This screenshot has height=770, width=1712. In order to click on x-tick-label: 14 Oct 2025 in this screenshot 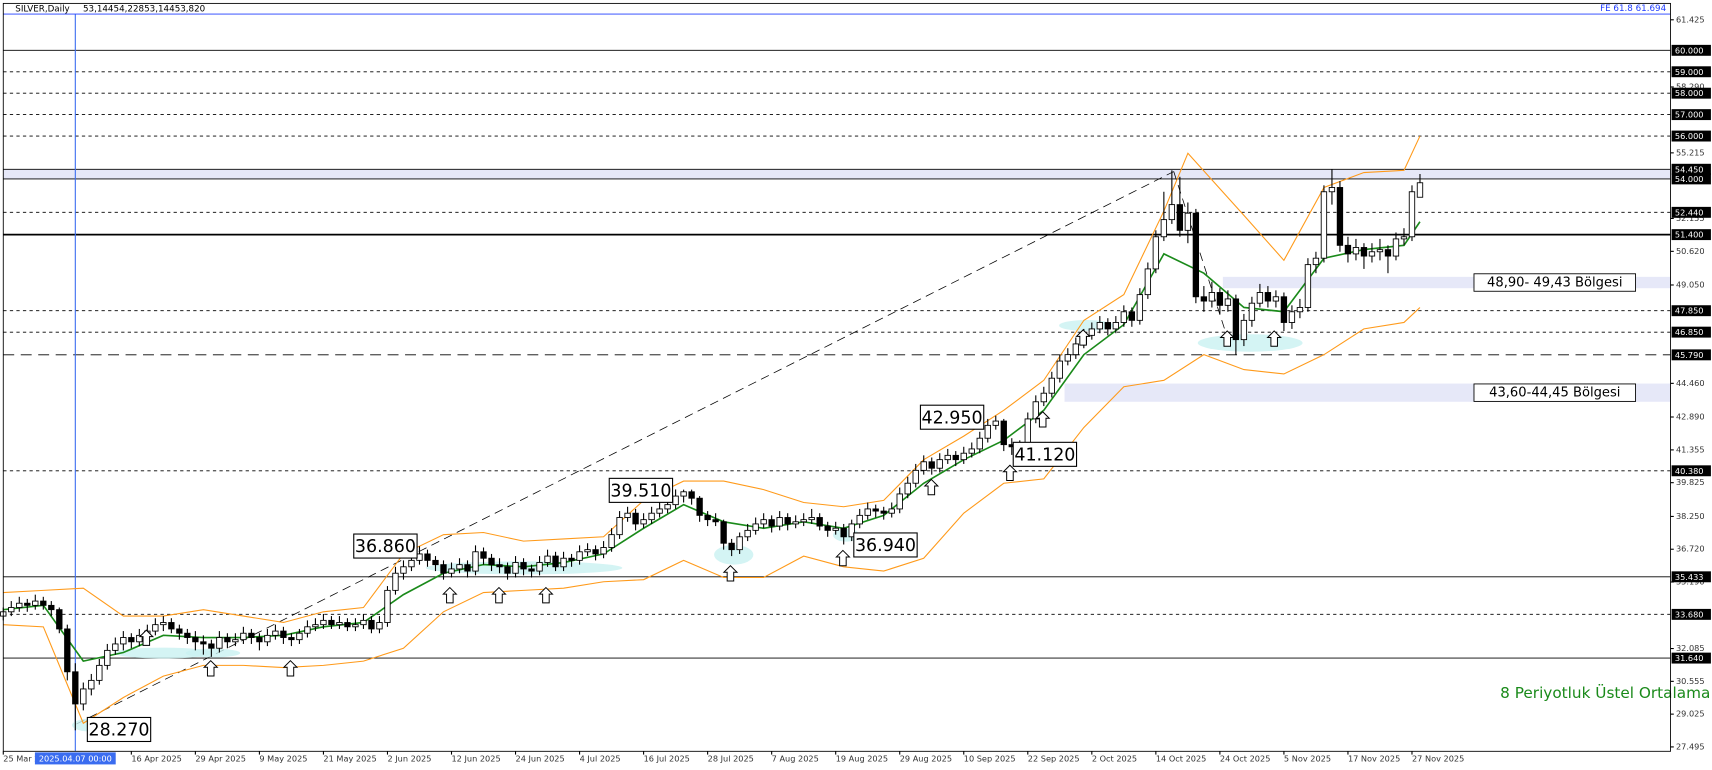, I will do `click(1181, 758)`.